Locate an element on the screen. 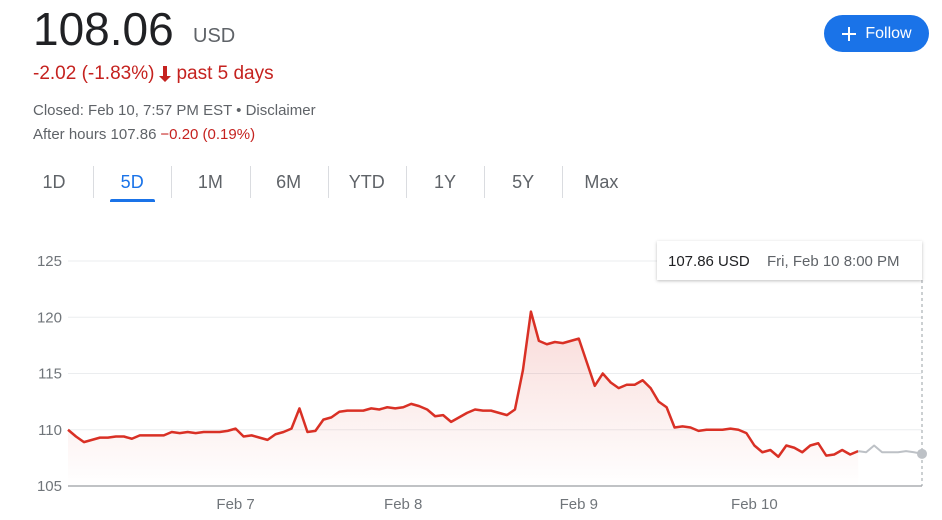  range-tabs: 1D 5D 1M 6M YTD 1Y 5Y Max is located at coordinates (350, 184).